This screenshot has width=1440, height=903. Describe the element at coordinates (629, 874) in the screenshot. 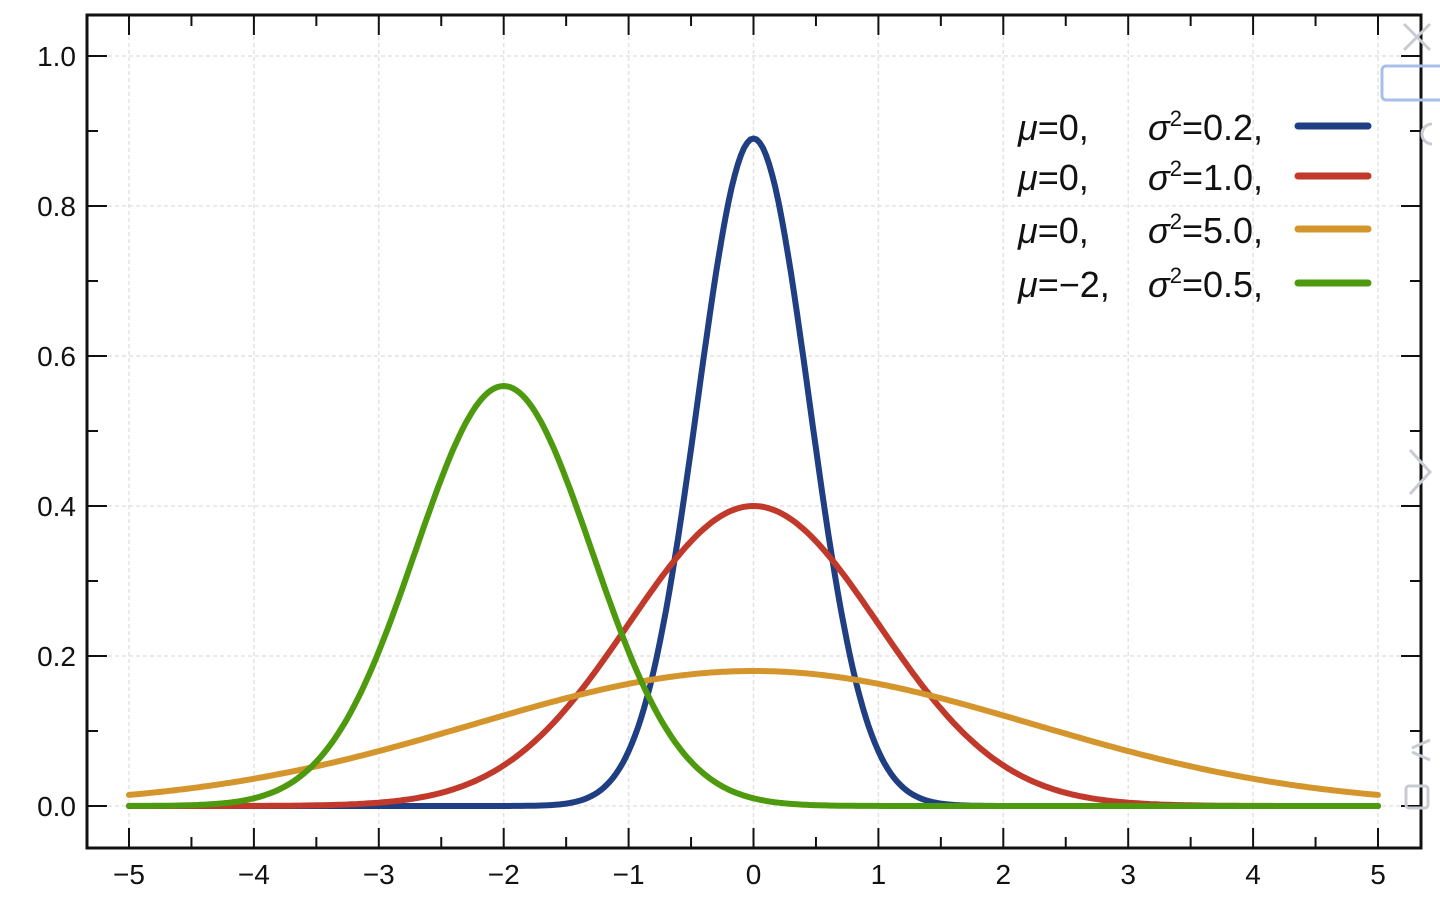

I see `x-tick-label: −1` at that location.